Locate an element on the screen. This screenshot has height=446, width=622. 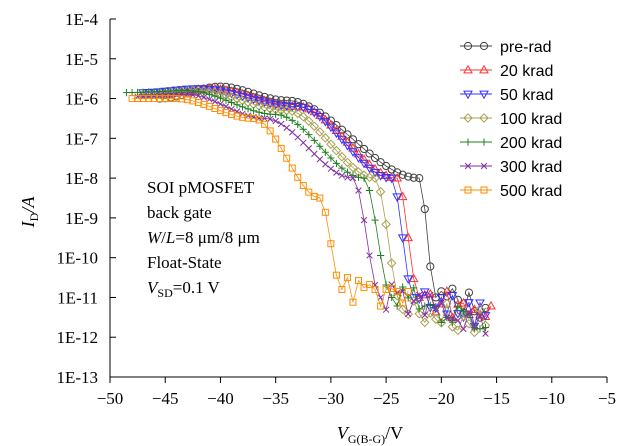
legend-label: 200 krad is located at coordinates (531, 143).